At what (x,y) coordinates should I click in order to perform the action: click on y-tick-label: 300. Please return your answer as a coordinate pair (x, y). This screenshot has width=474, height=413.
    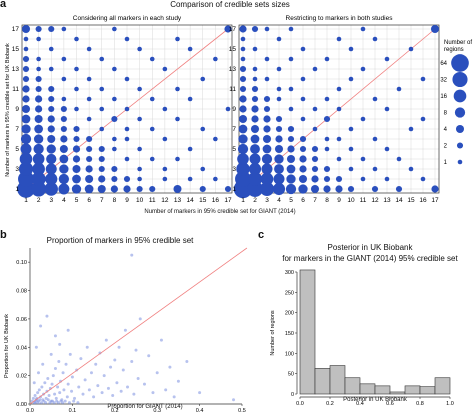
    Looking at the image, I should click on (289, 273).